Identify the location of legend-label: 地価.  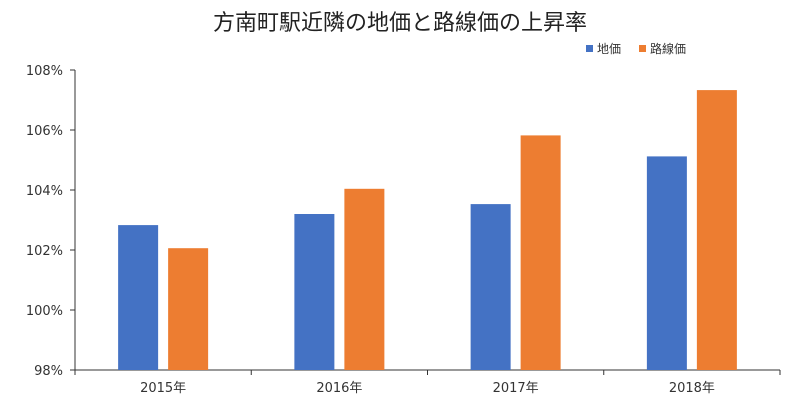
(609, 49).